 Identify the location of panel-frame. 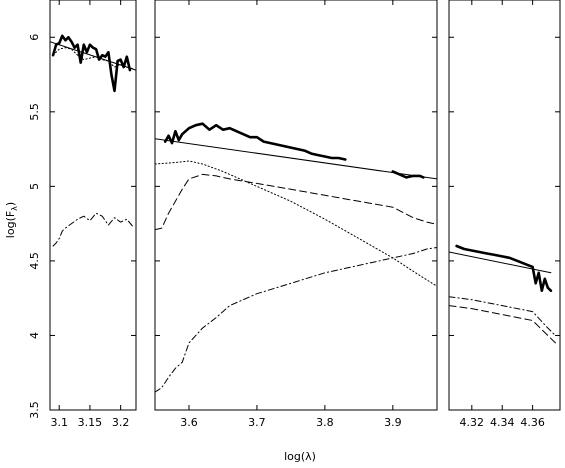
(93, 205).